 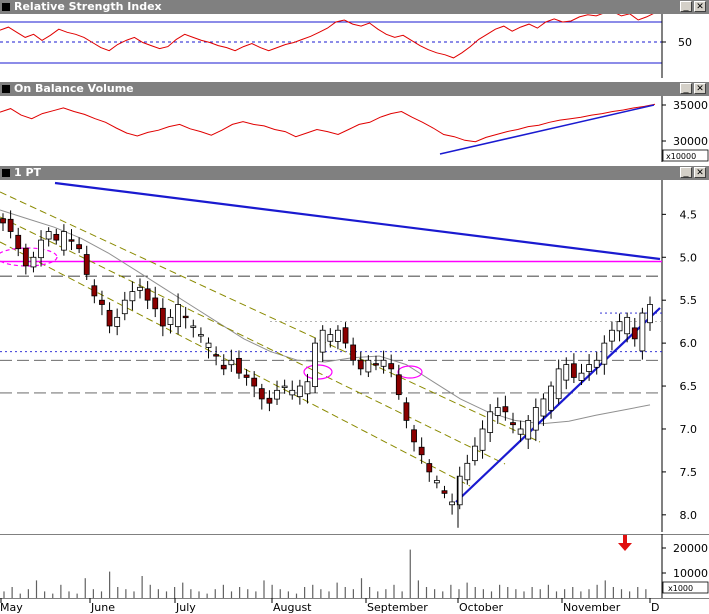 I want to click on downtrend-line, so click(x=357, y=221).